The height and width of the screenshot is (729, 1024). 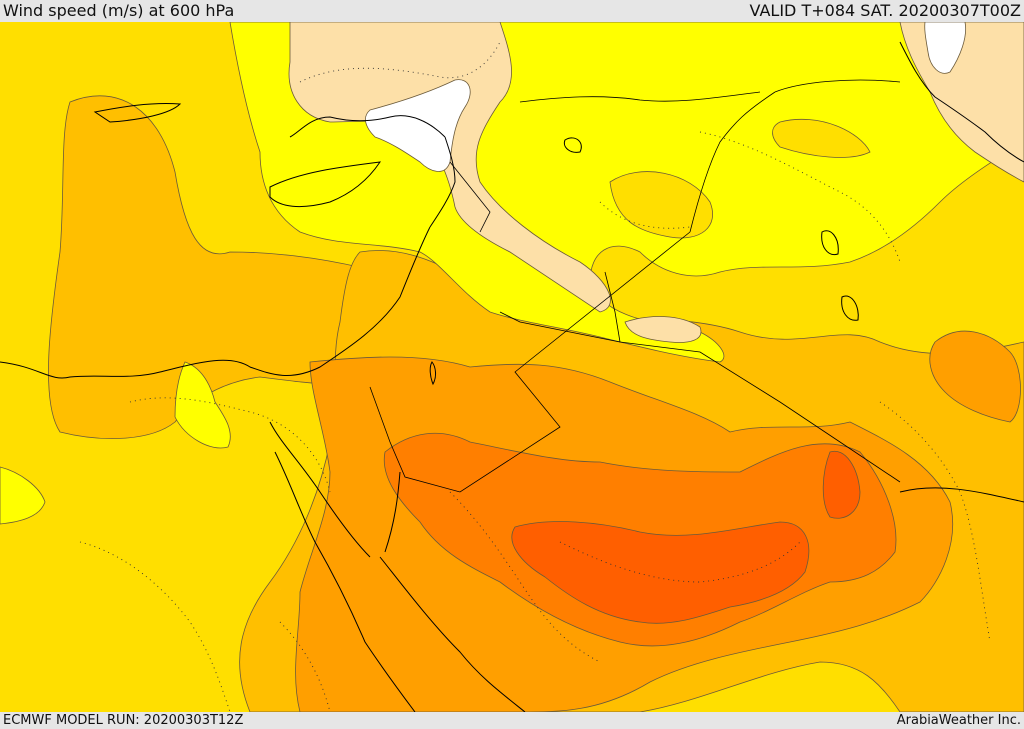 I want to click on persian-gulf-coast, so click(x=961, y=495).